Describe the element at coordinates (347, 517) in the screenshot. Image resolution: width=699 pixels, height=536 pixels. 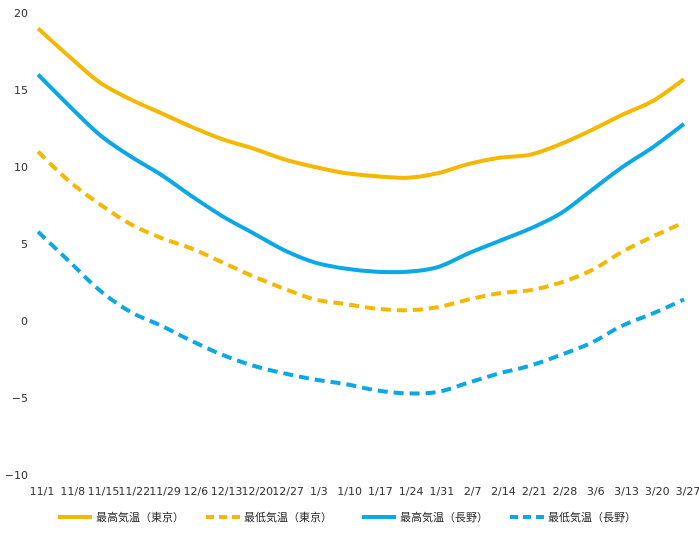
I see `legend: 最高気温（東京） 最低気温（東京） 最高気温（長野） 最低気温（長野）` at that location.